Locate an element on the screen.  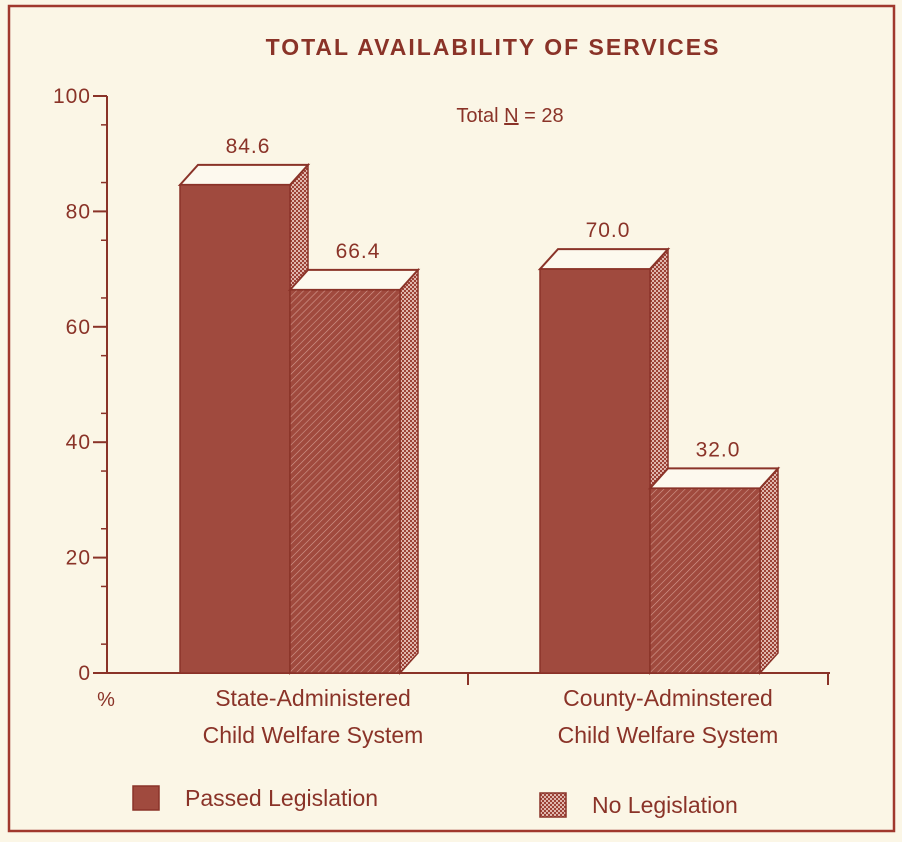
bar-value-label: 32.0 is located at coordinates (718, 449).